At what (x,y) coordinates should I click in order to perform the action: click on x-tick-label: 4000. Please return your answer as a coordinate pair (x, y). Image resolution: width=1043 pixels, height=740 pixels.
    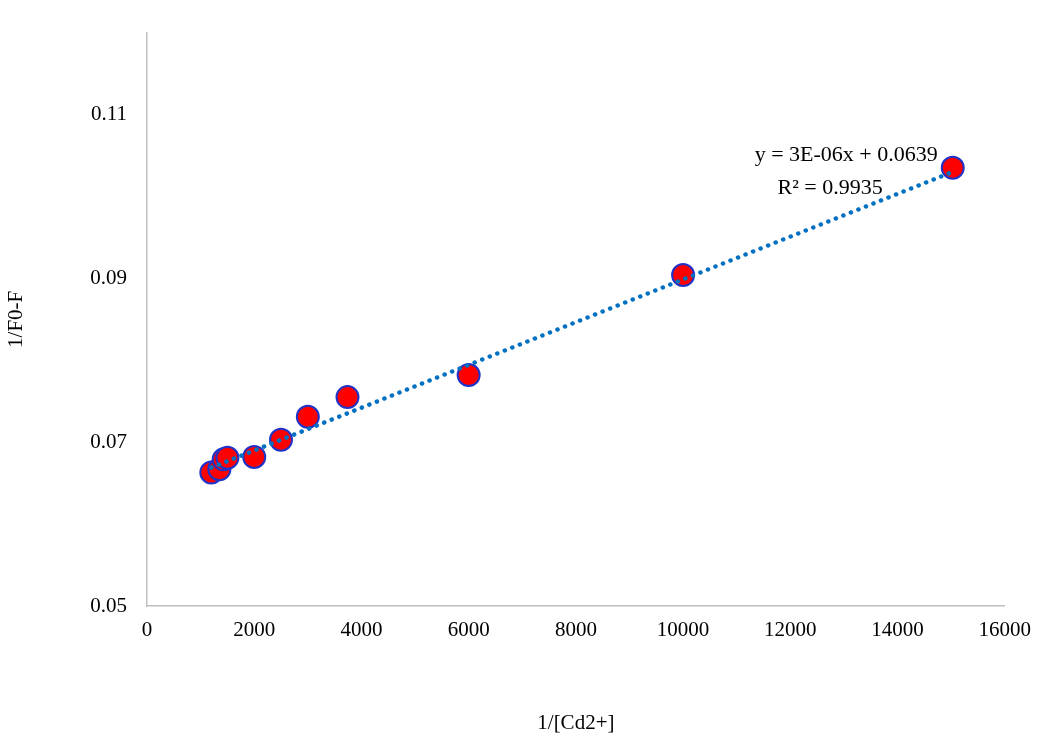
    Looking at the image, I should click on (361, 629).